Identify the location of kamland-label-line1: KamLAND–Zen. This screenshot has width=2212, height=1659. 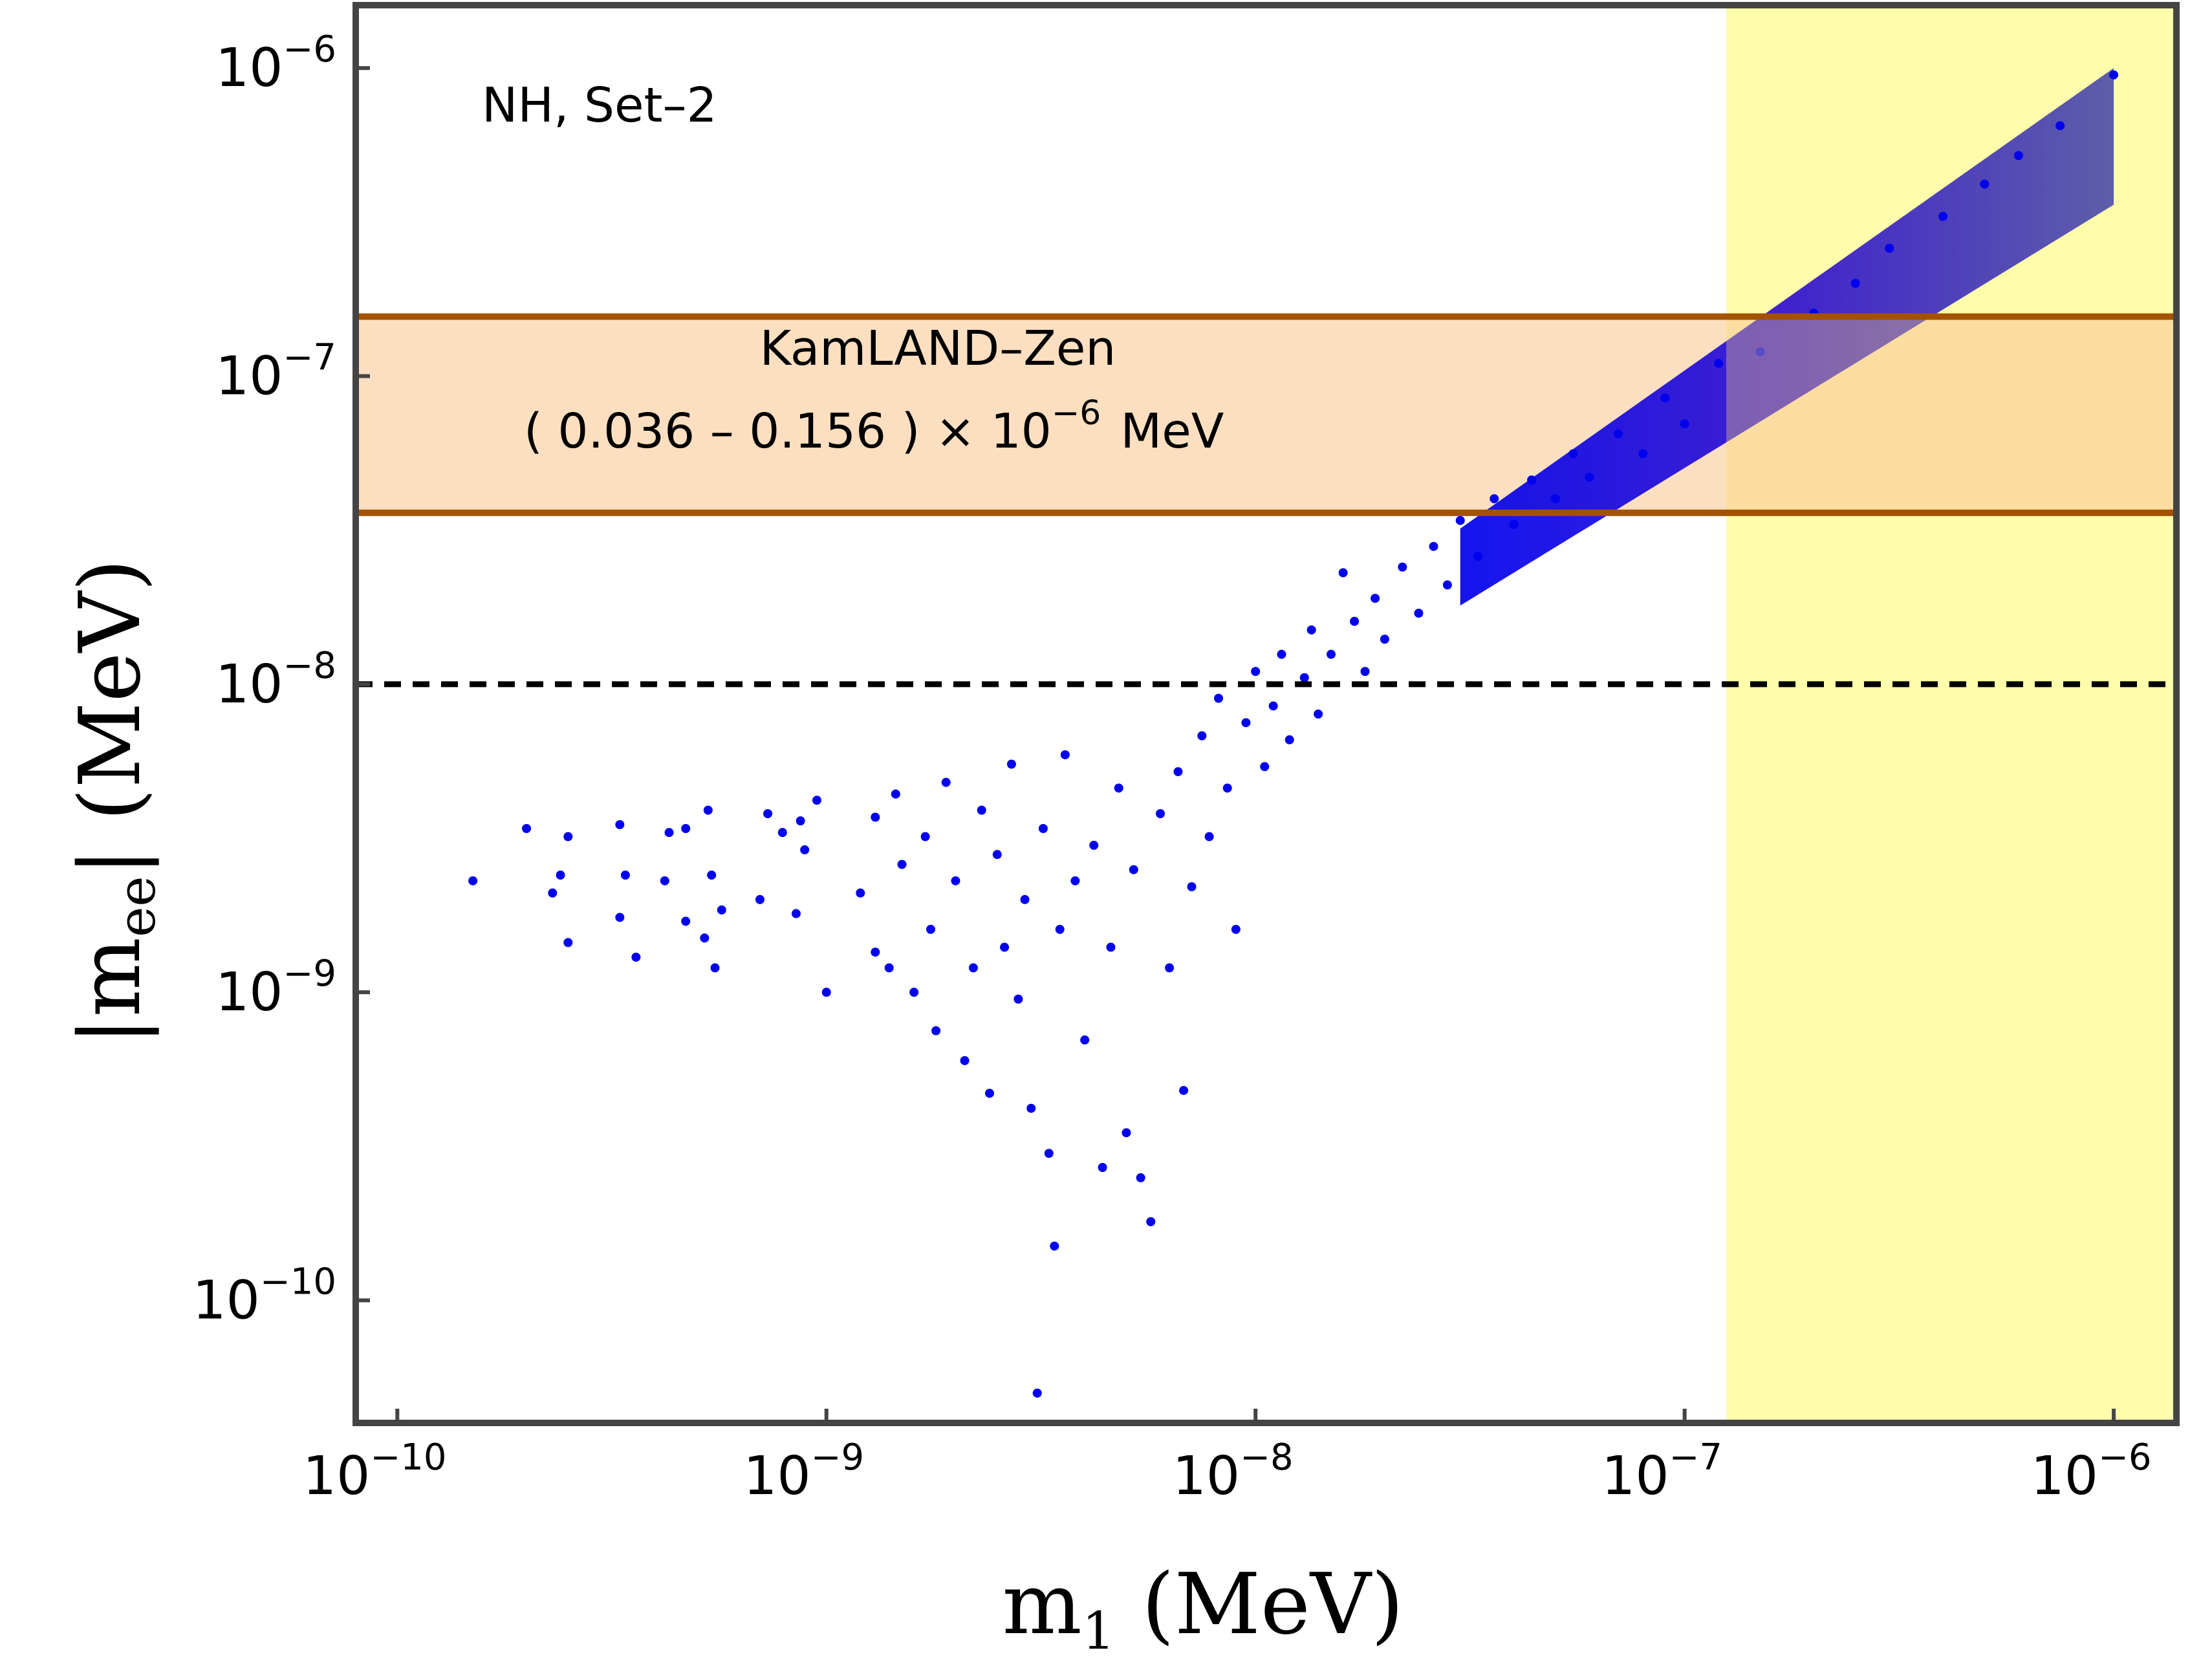
(938, 348).